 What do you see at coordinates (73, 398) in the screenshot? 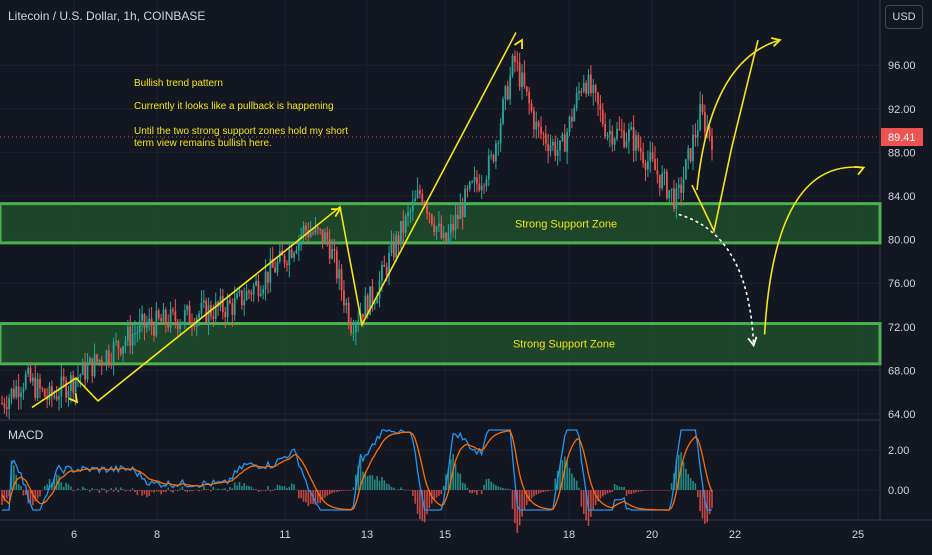
I see `trend-arrowhead` at bounding box center [73, 398].